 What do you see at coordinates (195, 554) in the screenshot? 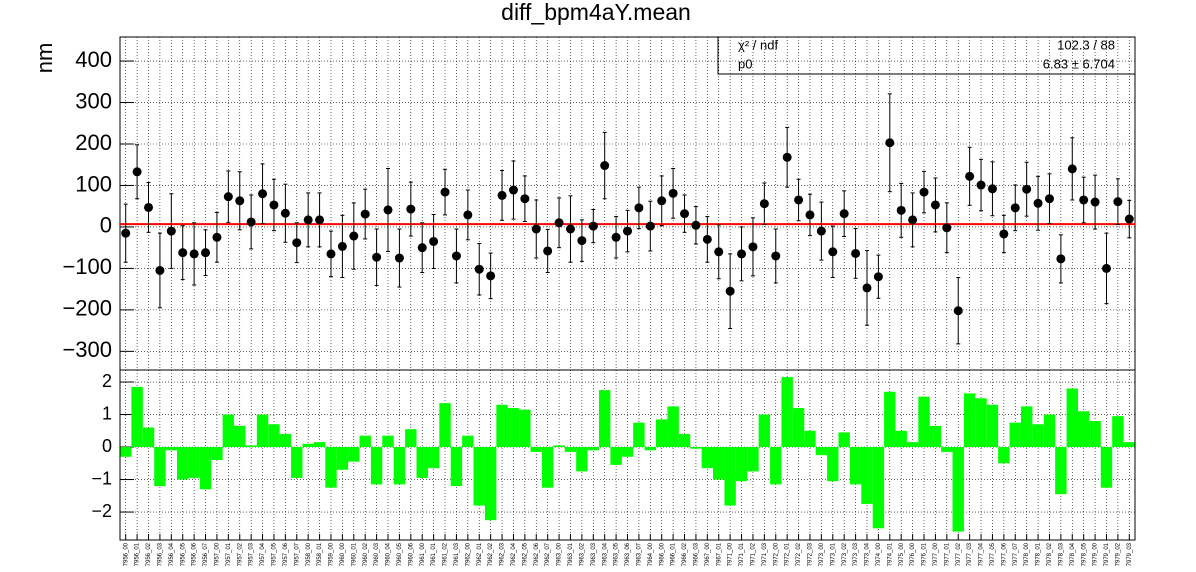
I see `x-tick-label: 7956_06` at bounding box center [195, 554].